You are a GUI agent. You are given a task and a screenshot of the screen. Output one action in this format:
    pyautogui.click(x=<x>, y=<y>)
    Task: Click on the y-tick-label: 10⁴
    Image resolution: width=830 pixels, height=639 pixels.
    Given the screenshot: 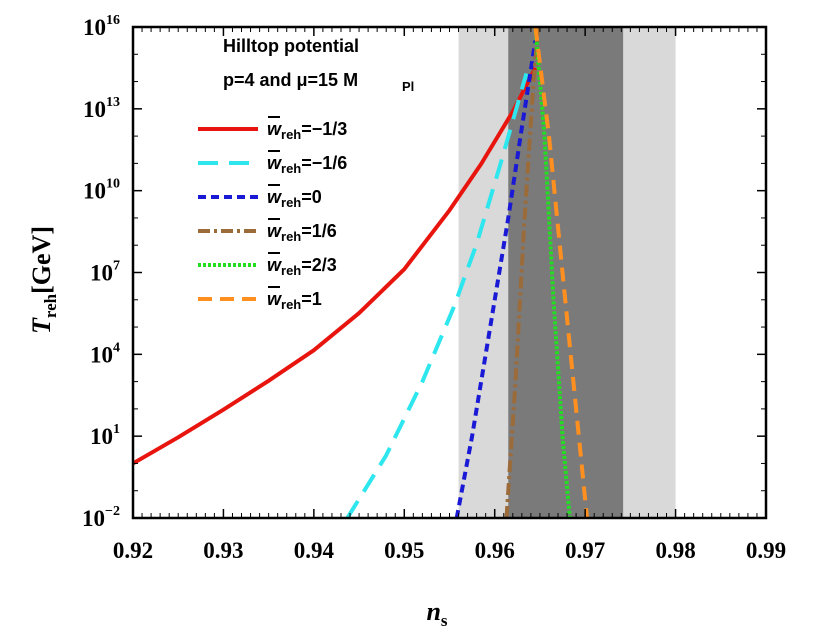 What is the action you would take?
    pyautogui.click(x=105, y=353)
    